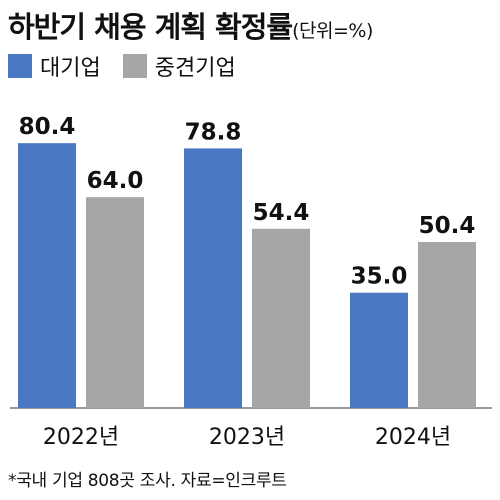 This screenshot has height=500, width=500. I want to click on data-label-mid-0: 64.0, so click(115, 181).